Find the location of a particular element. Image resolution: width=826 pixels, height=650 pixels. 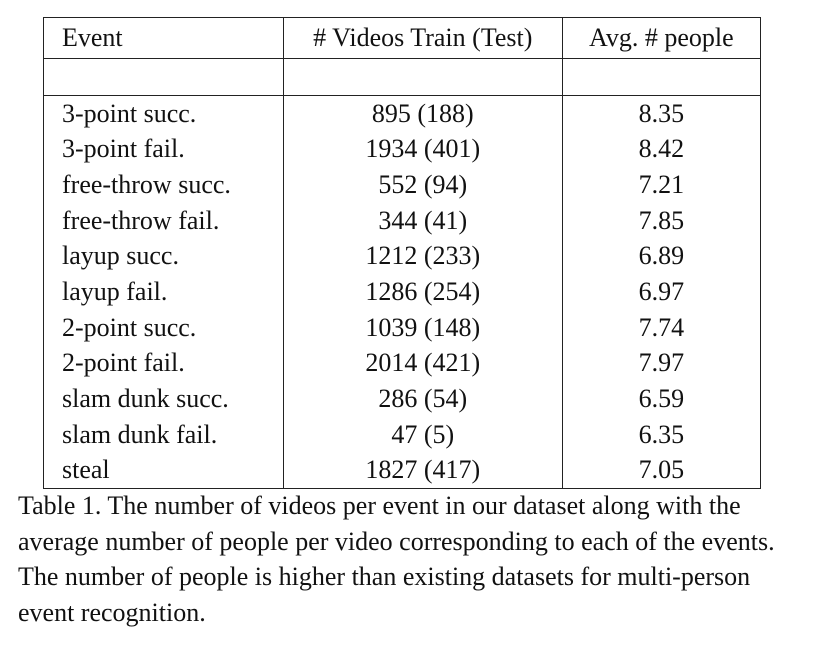

cell-event: slam dunk succ. is located at coordinates (163, 399).